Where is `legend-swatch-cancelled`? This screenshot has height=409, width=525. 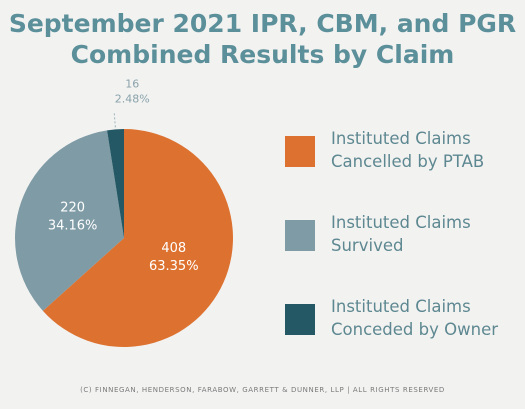 legend-swatch-cancelled is located at coordinates (300, 151).